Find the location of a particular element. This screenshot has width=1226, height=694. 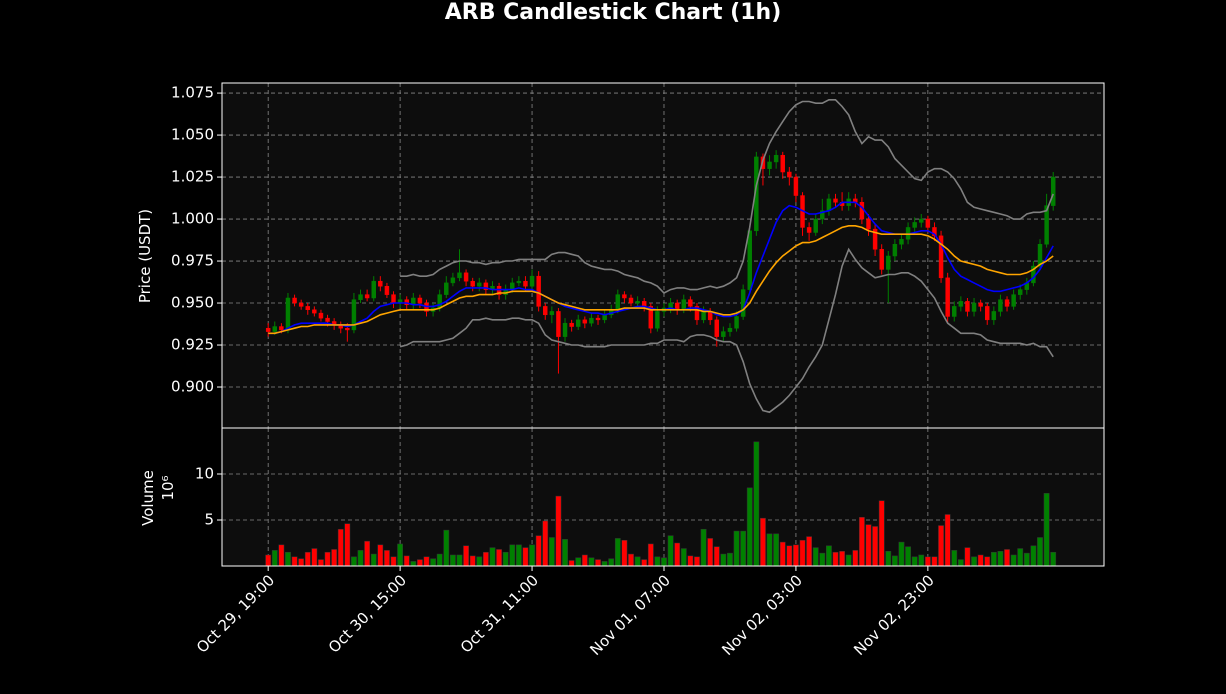

chart-title: ARB Candlestick Chart (1h) is located at coordinates (613, 12).